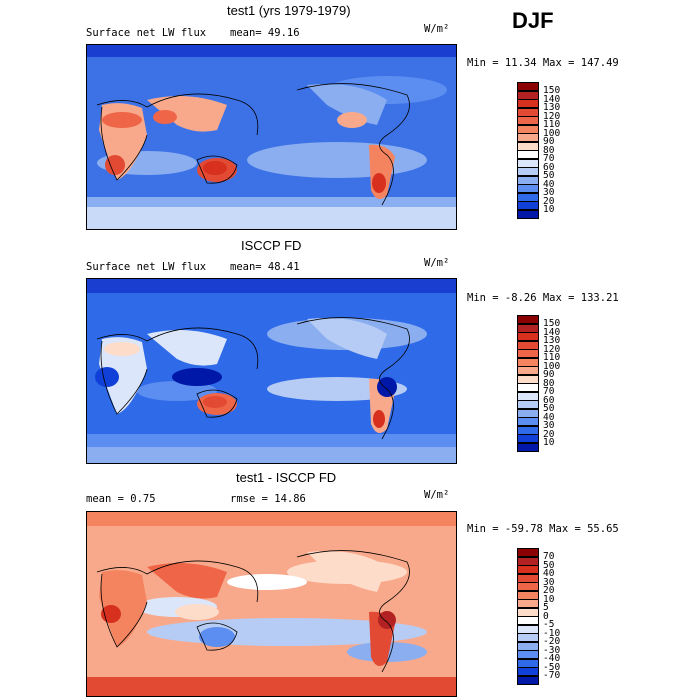  Describe the element at coordinates (437, 29) in the screenshot. I see `panel1-units-label: W/m²` at that location.